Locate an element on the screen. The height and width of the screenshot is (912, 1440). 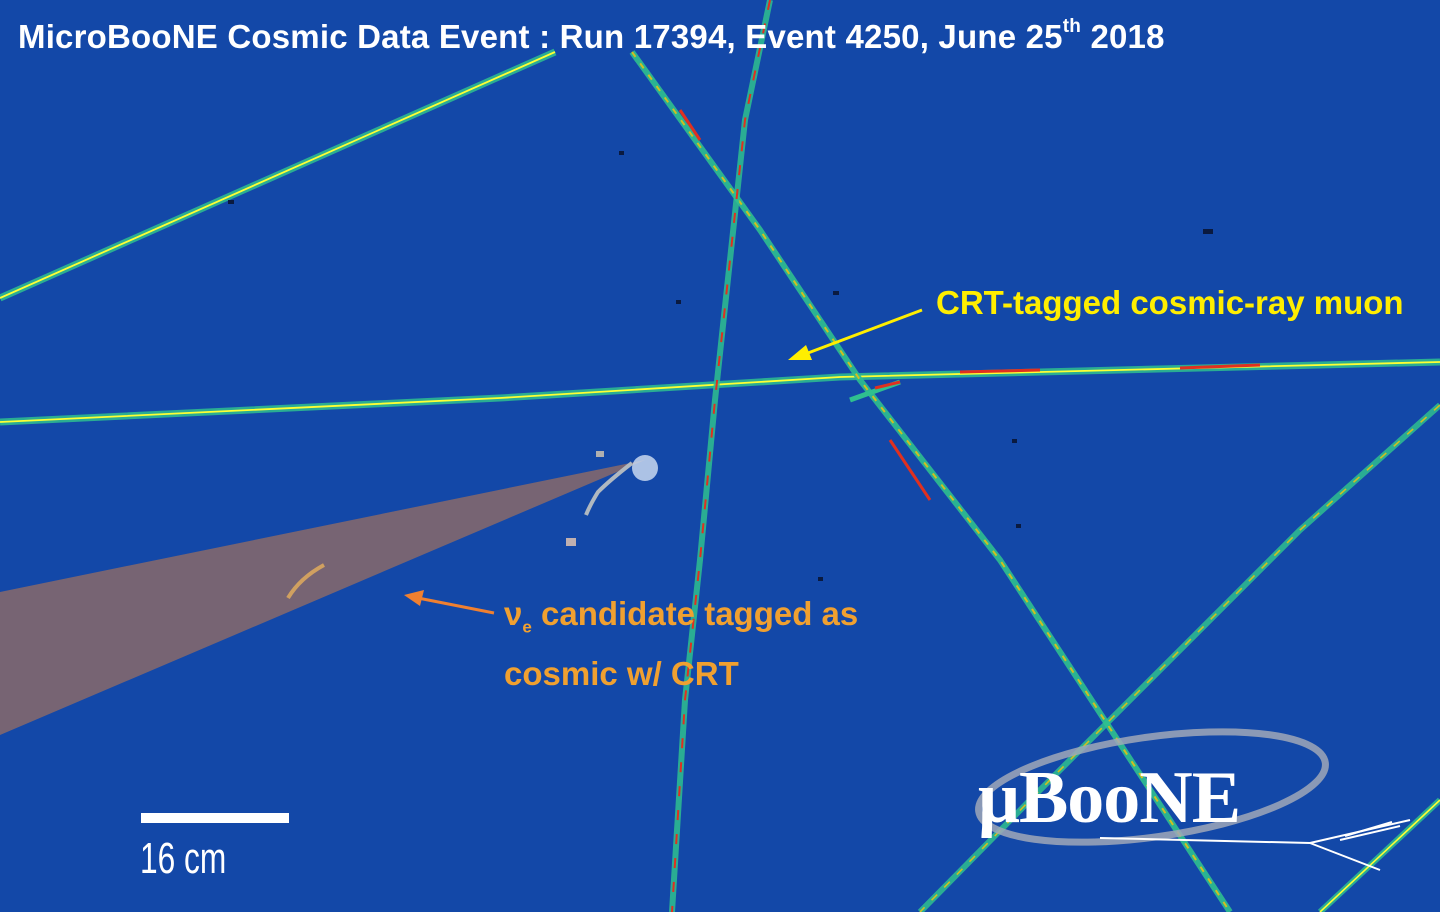
nue-label-line1: νe candidate tagged as is located at coordinates (681, 621).